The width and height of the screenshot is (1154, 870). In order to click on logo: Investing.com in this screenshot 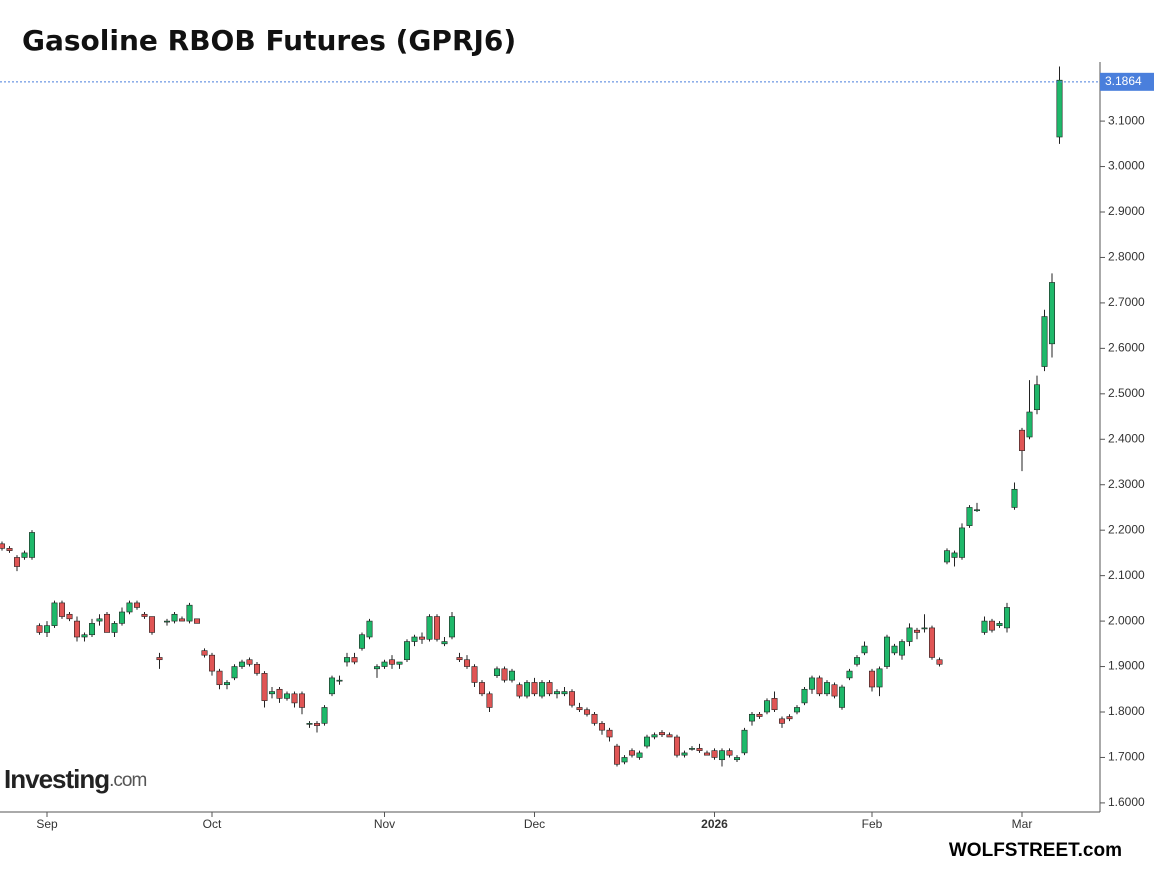, I will do `click(75, 779)`.